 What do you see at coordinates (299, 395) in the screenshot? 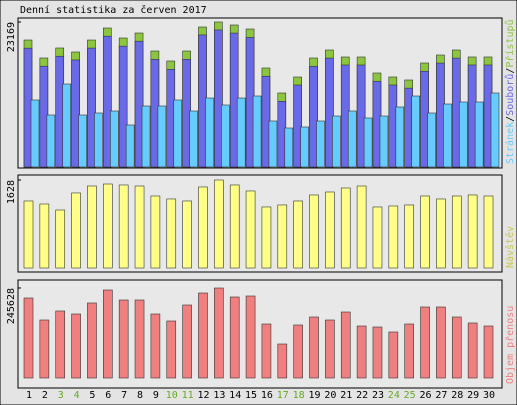
I see `x-tick-label: 18` at bounding box center [299, 395].